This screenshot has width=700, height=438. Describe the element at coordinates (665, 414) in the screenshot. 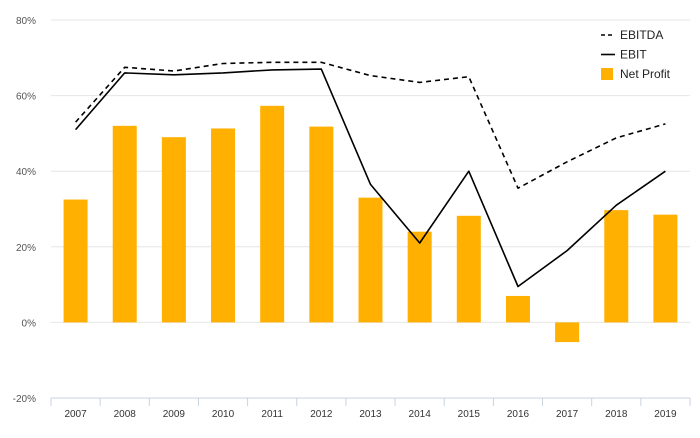

I see `x-tick-label: 2019` at that location.